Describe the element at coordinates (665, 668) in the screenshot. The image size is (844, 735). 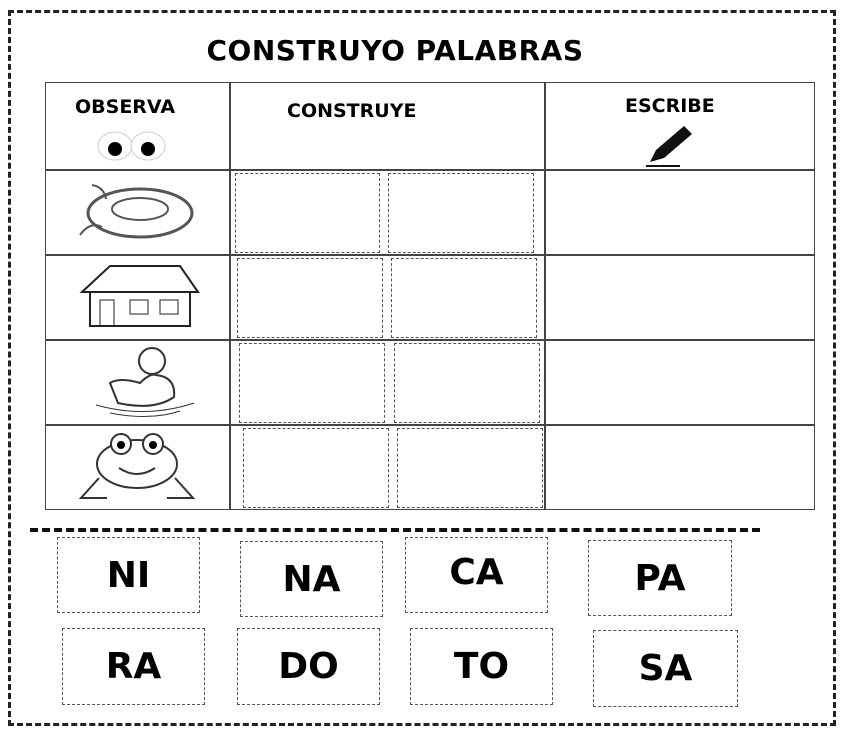
I see `syllable-card: SA` at that location.